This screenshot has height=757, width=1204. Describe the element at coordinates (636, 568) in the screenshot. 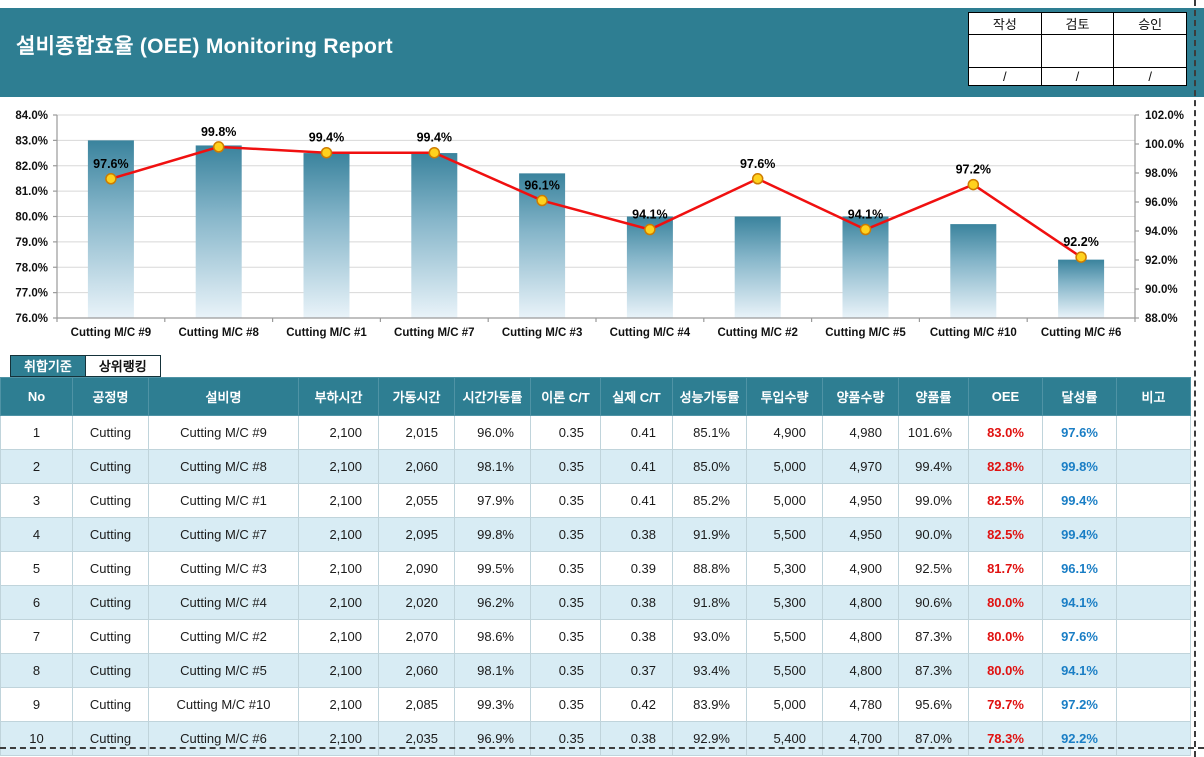

I see `table-cell: 0.39` at that location.